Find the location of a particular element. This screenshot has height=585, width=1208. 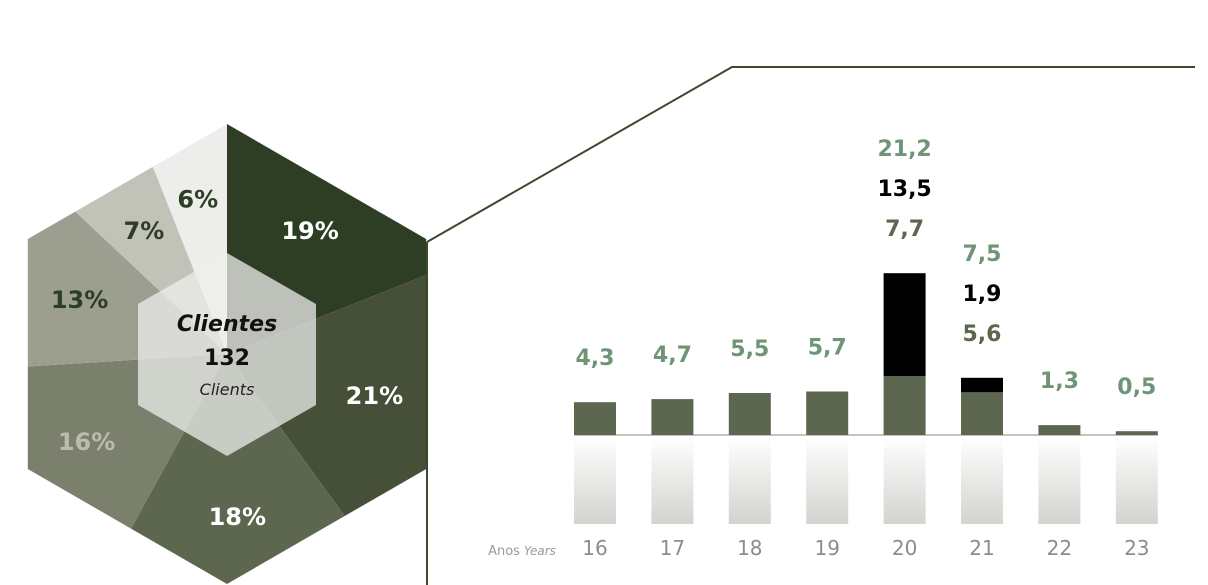

bar-value-label: 5,7 is located at coordinates (827, 348).